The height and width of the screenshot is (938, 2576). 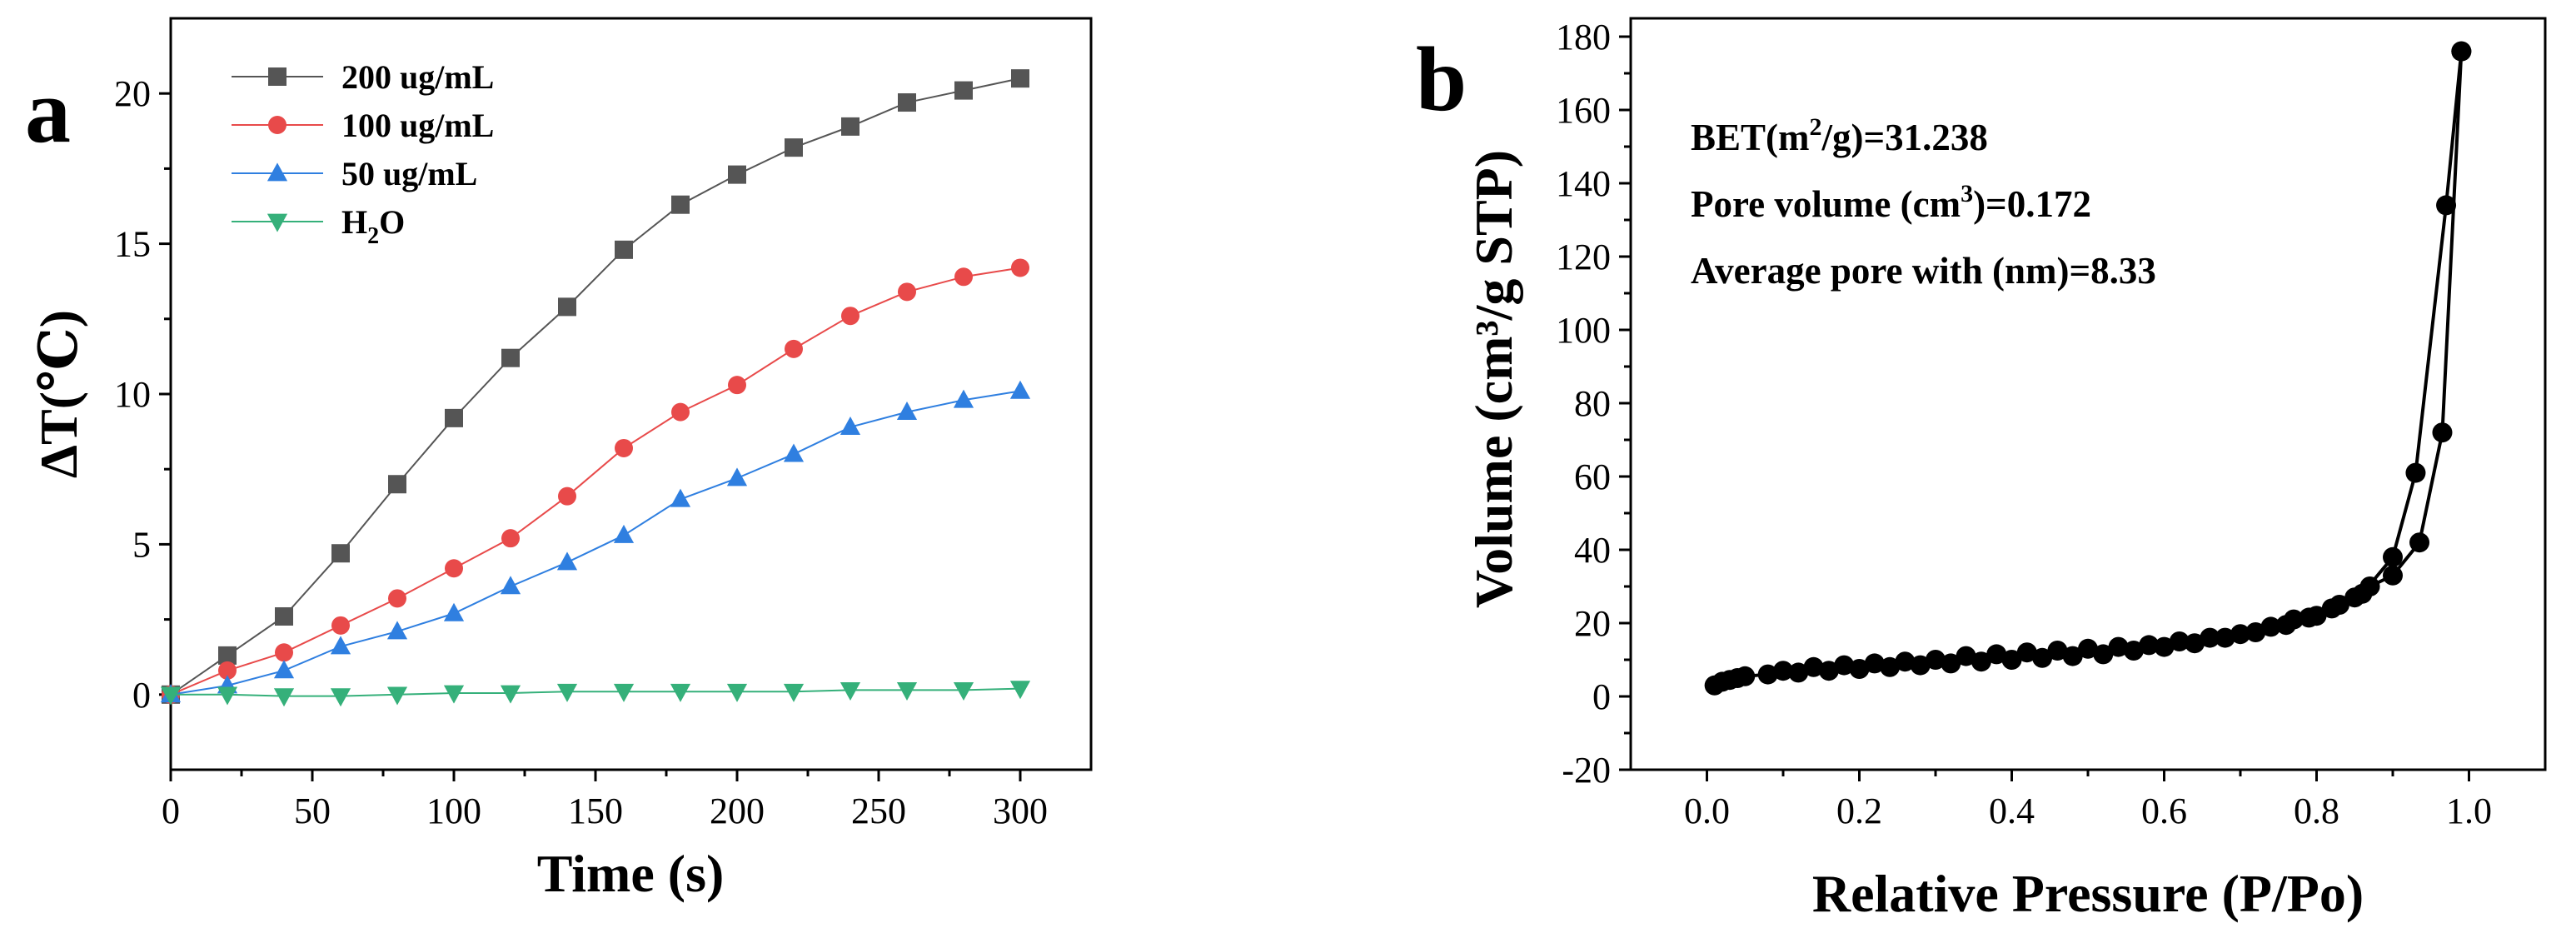 What do you see at coordinates (2316, 811) in the screenshot?
I see `panel-b-x-tick-label: 0.8` at bounding box center [2316, 811].